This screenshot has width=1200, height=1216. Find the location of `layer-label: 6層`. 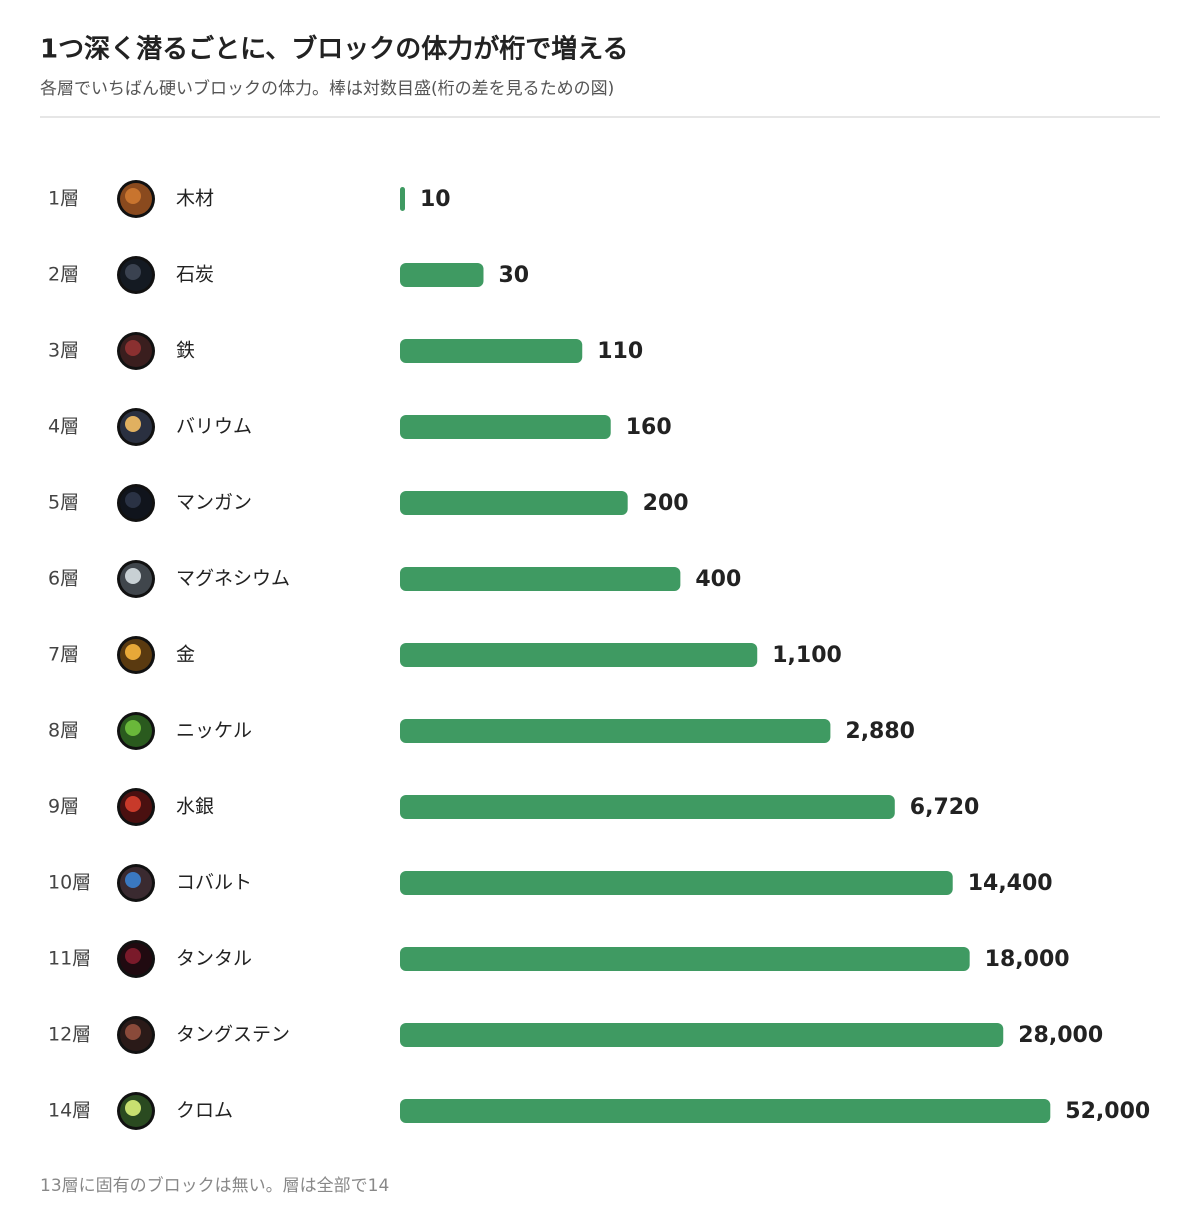

layer-label: 6層 is located at coordinates (63, 579).